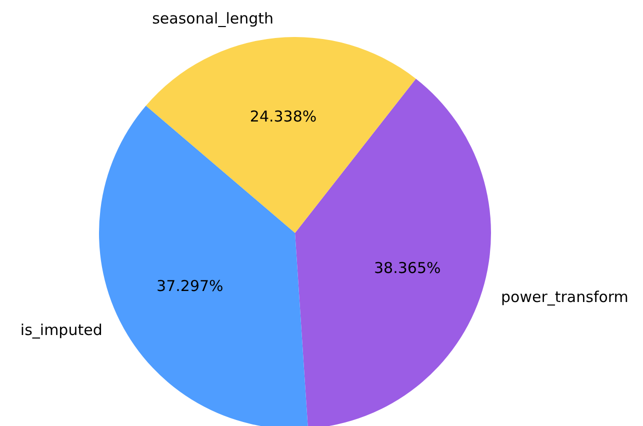  Describe the element at coordinates (564, 297) in the screenshot. I see `slice-label: power_transform` at that location.